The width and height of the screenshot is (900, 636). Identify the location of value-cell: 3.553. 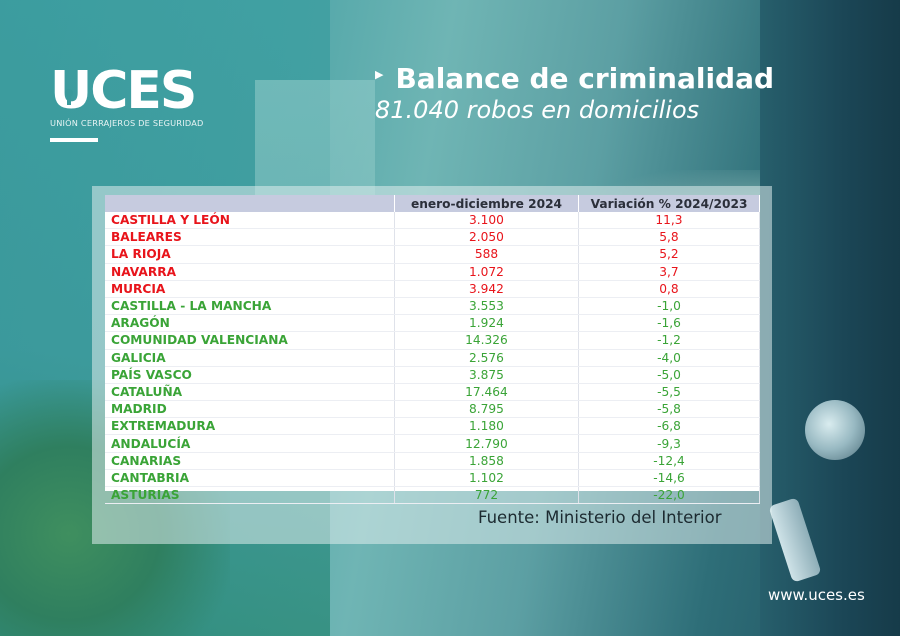
(486, 306).